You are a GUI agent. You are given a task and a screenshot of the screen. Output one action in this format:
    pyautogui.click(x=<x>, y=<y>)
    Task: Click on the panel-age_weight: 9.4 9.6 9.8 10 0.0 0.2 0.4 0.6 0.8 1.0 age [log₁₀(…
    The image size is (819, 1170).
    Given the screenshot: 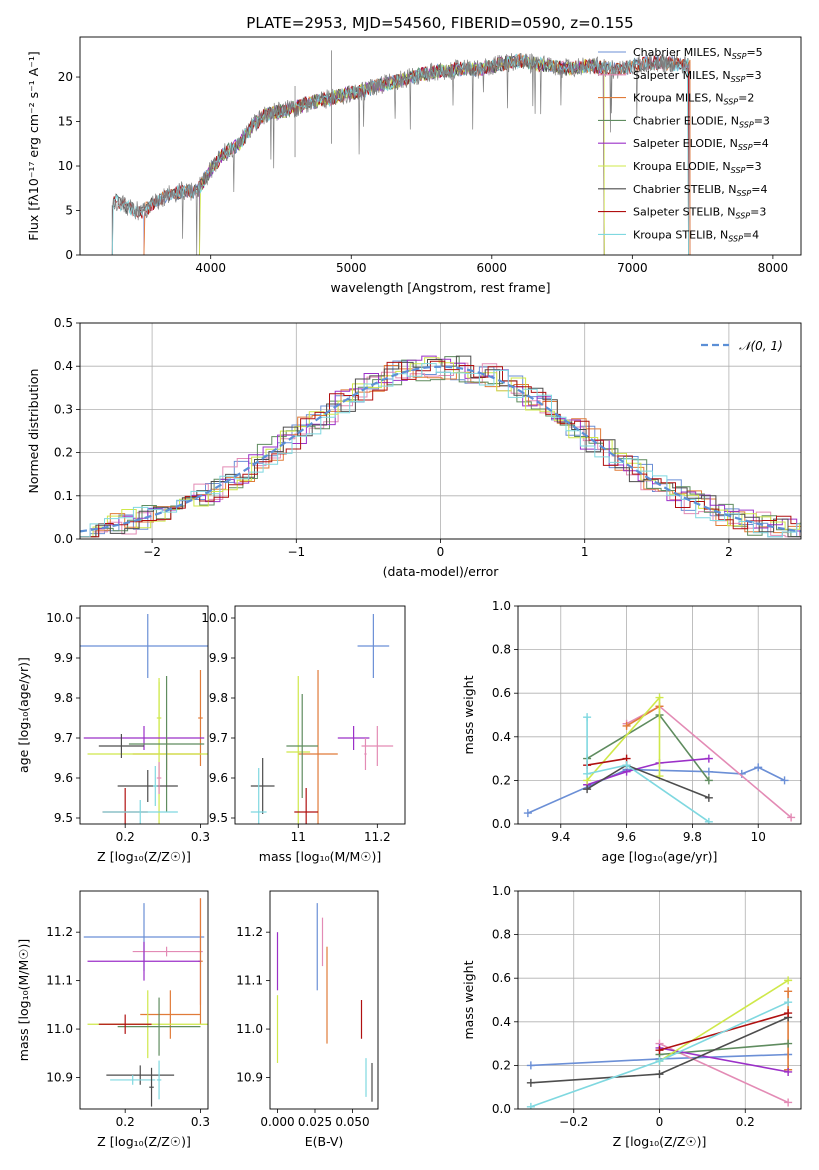 What is the action you would take?
    pyautogui.click(x=631, y=731)
    